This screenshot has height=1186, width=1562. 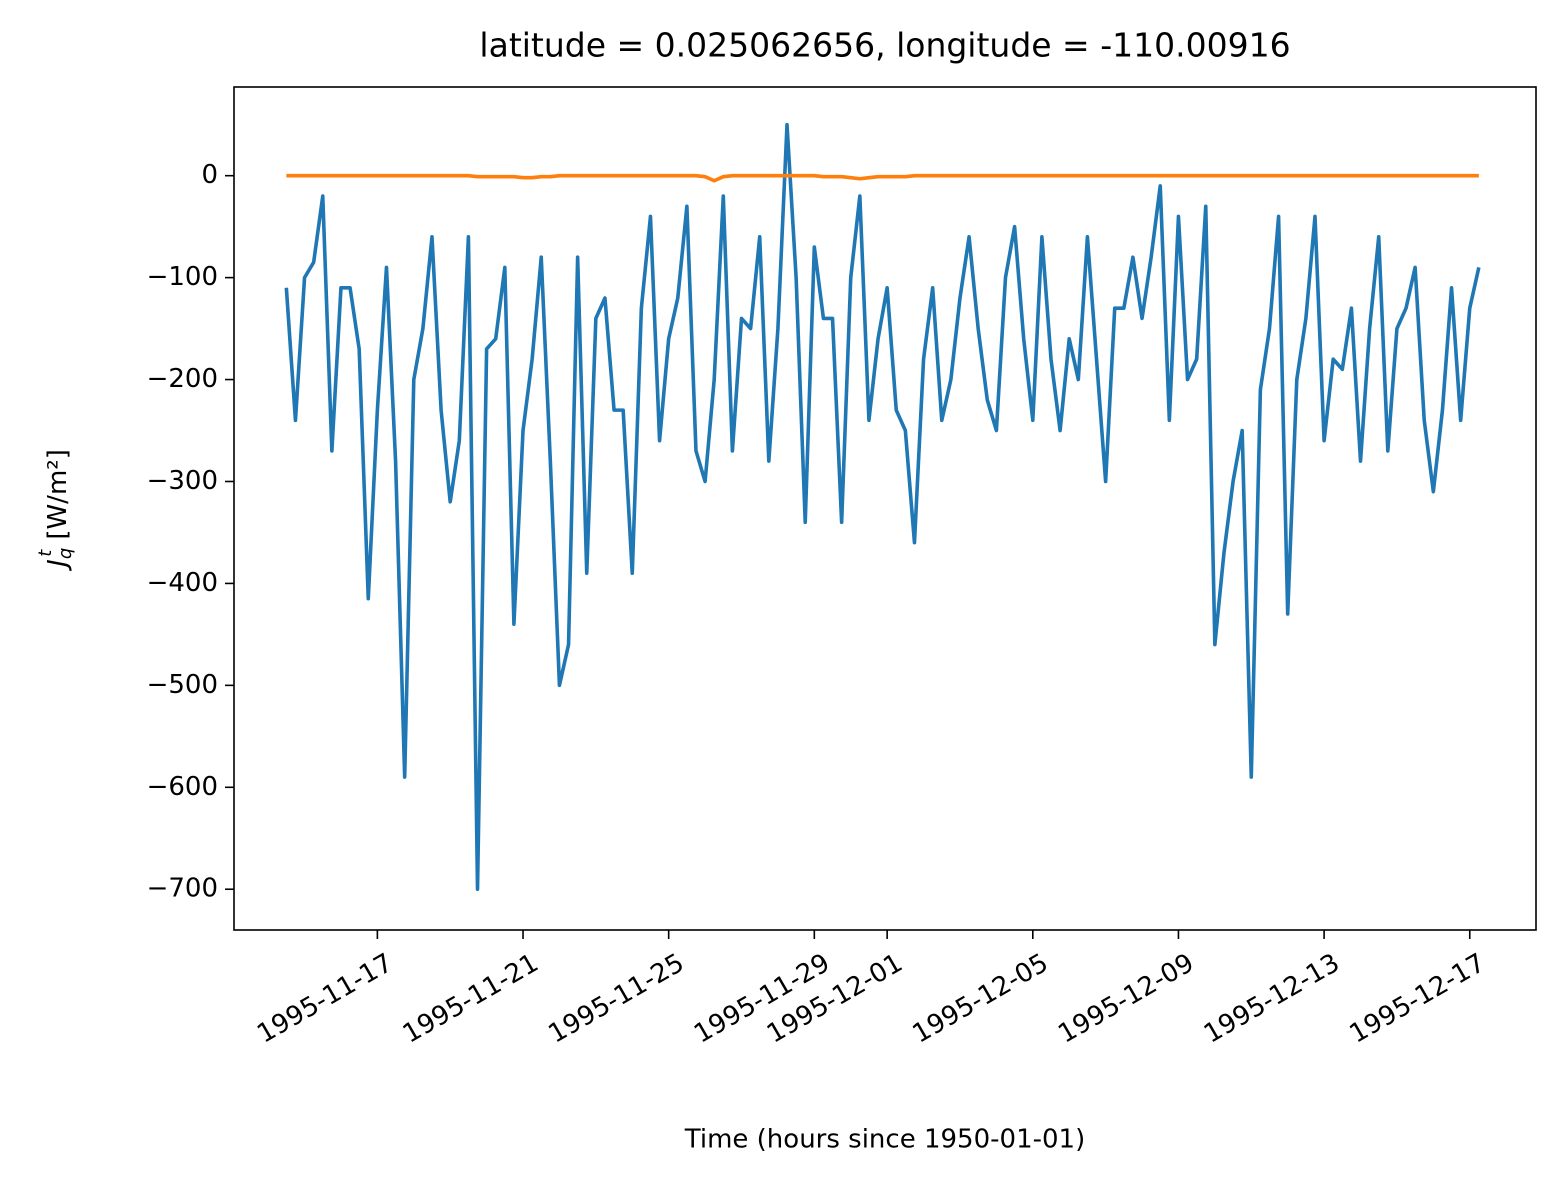 I want to click on y-axis-label: Jqt [W/m²], so click(x=55, y=510).